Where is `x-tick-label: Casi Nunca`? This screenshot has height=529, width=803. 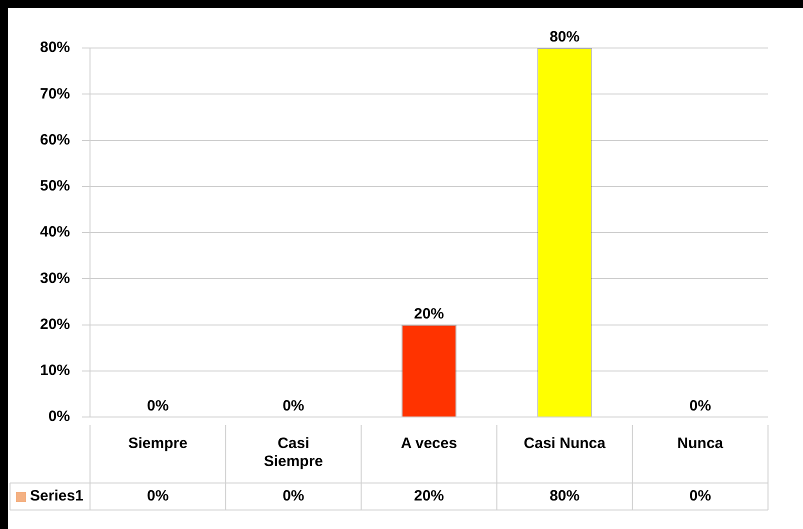 x-tick-label: Casi Nunca is located at coordinates (565, 443).